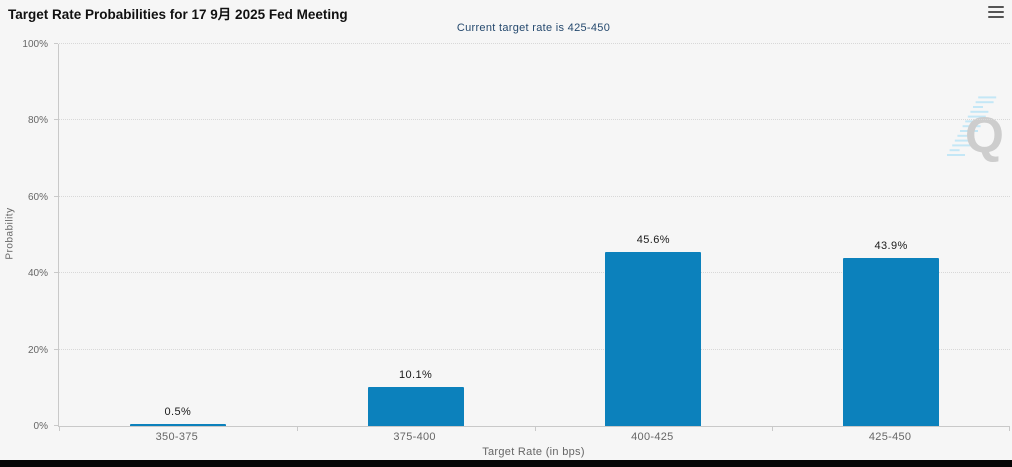 This screenshot has width=1012, height=467. I want to click on x-tick-label: 425-450, so click(890, 437).